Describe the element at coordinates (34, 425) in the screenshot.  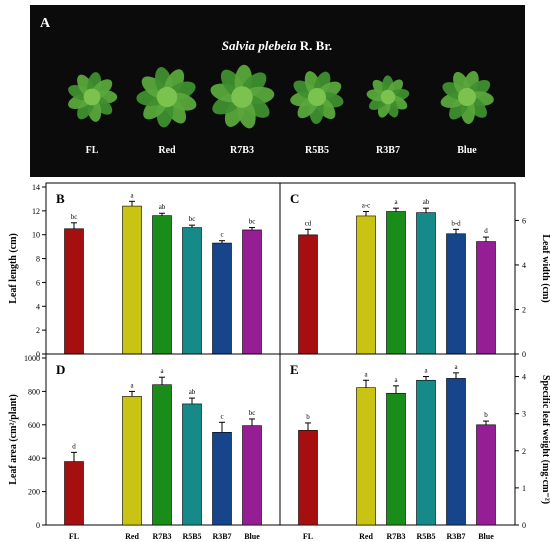
I see `y-tick-label: 600` at that location.